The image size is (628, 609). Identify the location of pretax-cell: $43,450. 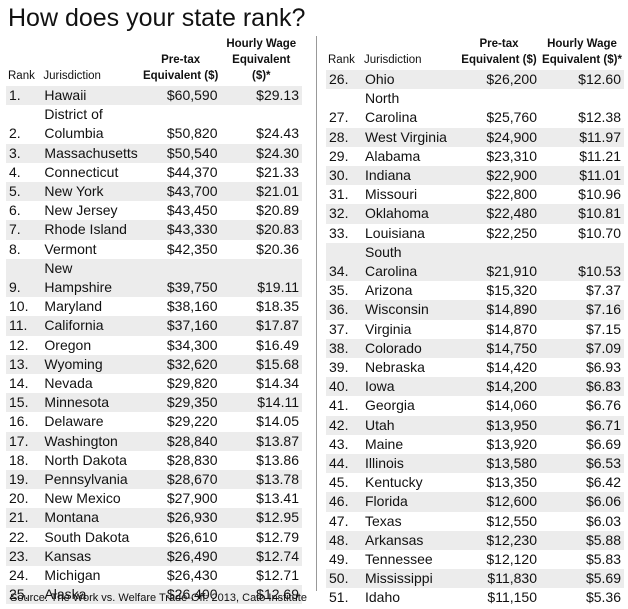
(192, 210).